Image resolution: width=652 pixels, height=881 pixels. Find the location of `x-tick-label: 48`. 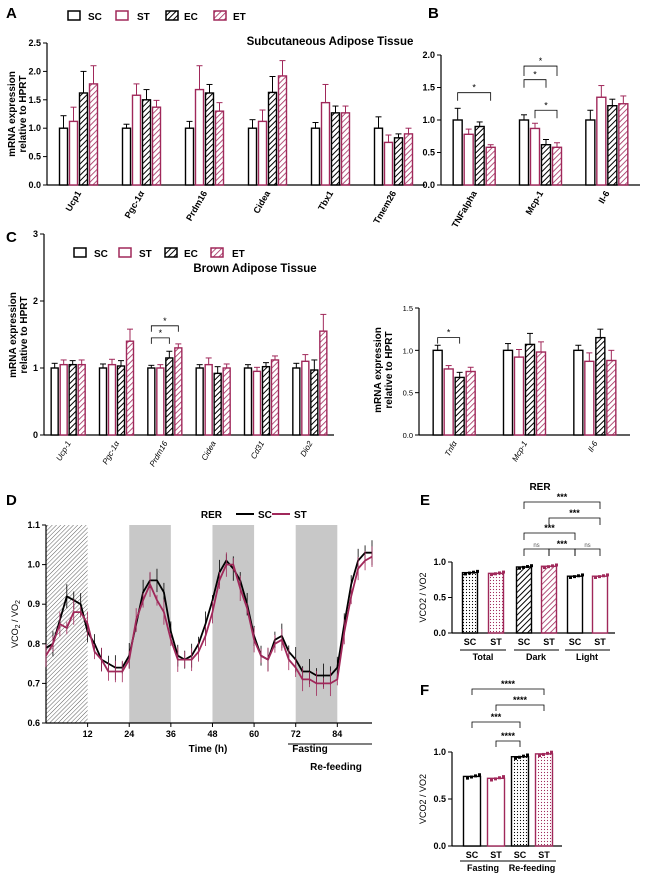

x-tick-label: 48 is located at coordinates (212, 734).